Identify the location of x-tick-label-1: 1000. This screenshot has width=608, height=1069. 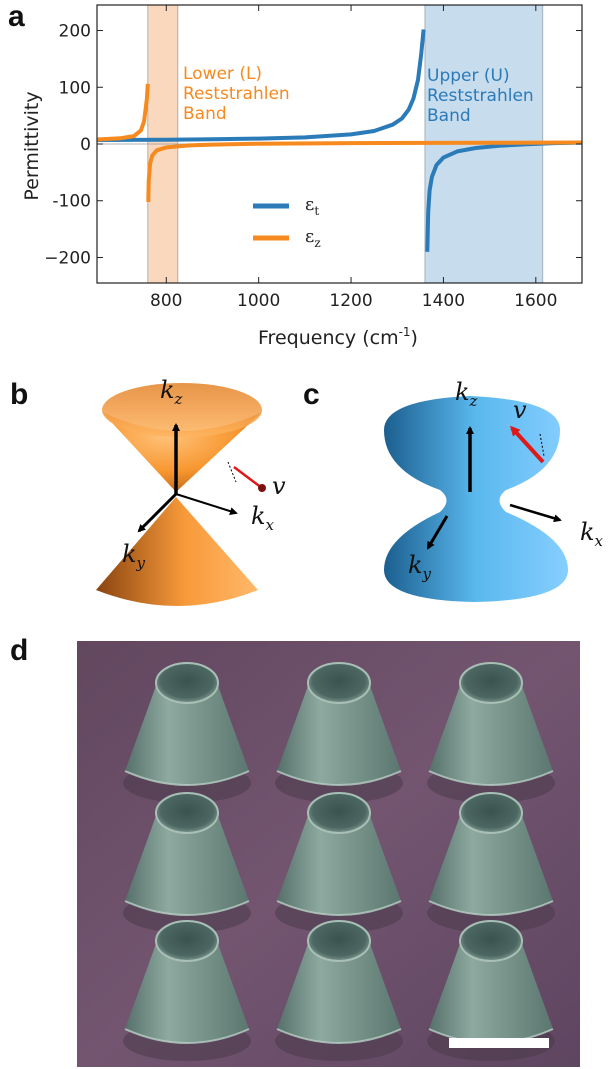
(258, 301).